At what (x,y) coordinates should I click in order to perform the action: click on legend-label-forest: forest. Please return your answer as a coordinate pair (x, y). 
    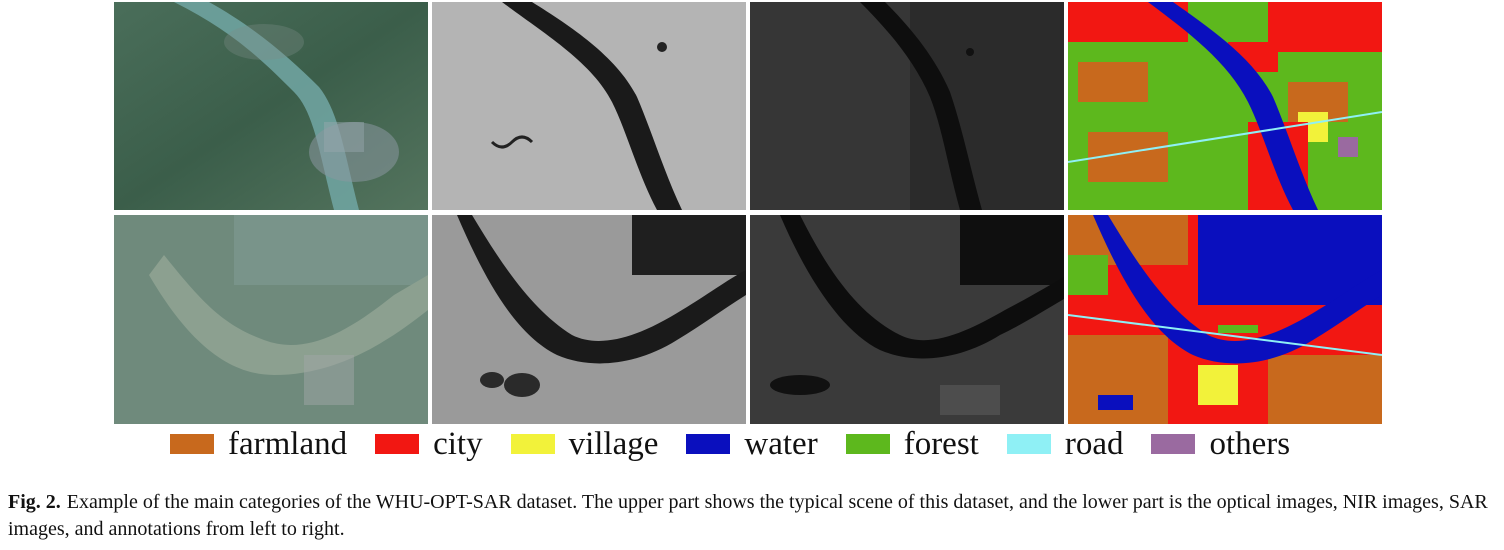
    Looking at the image, I should click on (941, 443).